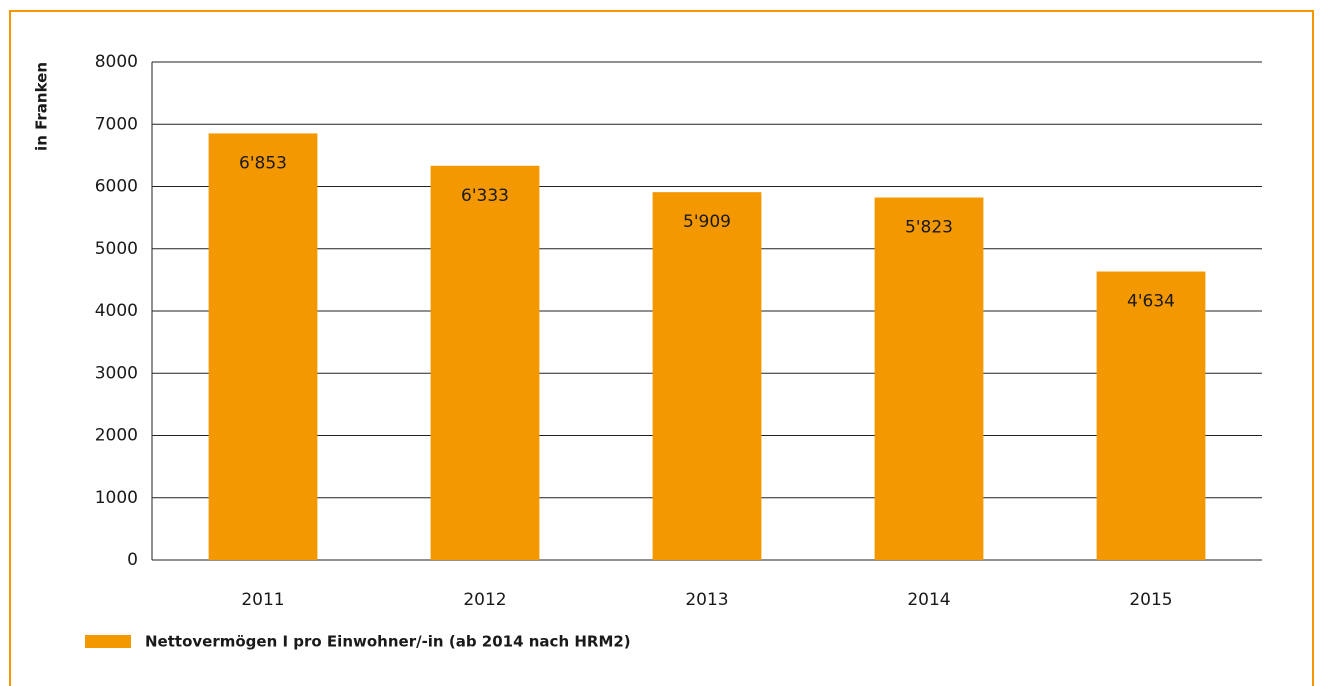  I want to click on y-tick-label: 2000, so click(116, 436).